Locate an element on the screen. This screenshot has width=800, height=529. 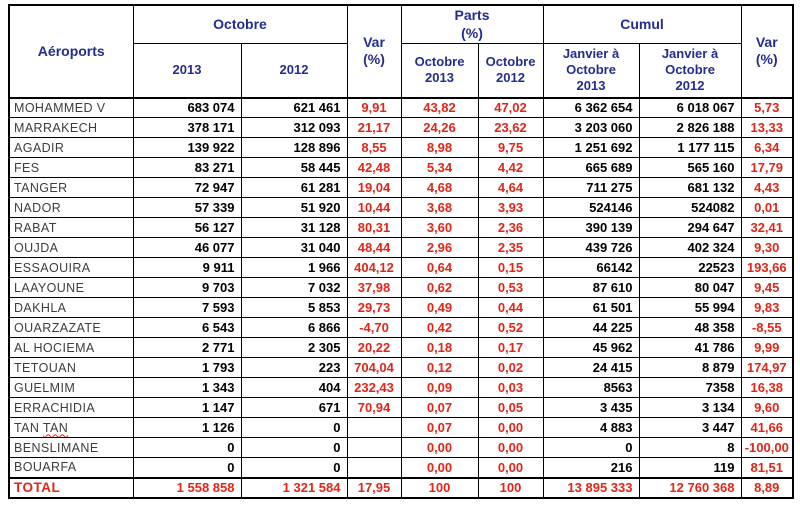
airport-name: LAAYOUNE is located at coordinates (49, 287).